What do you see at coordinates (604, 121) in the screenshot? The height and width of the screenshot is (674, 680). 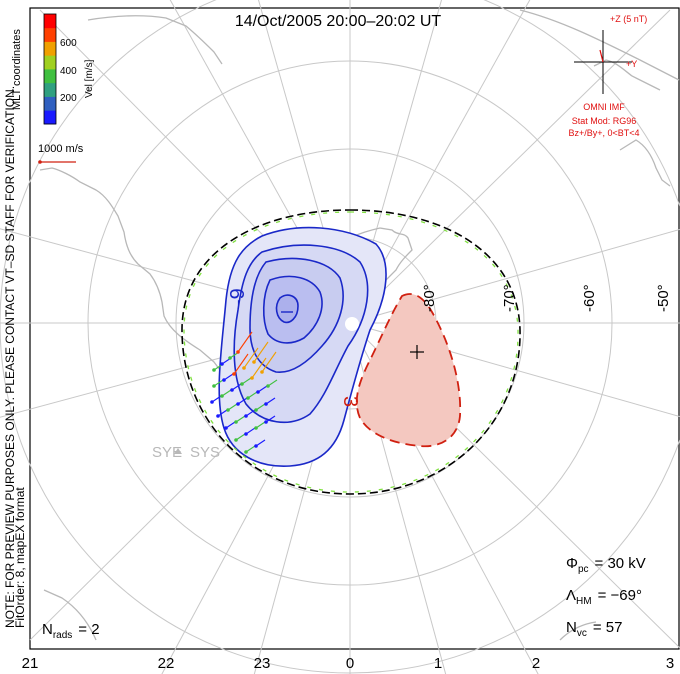 I see `imf-model: Stat Mod: RG96` at bounding box center [604, 121].